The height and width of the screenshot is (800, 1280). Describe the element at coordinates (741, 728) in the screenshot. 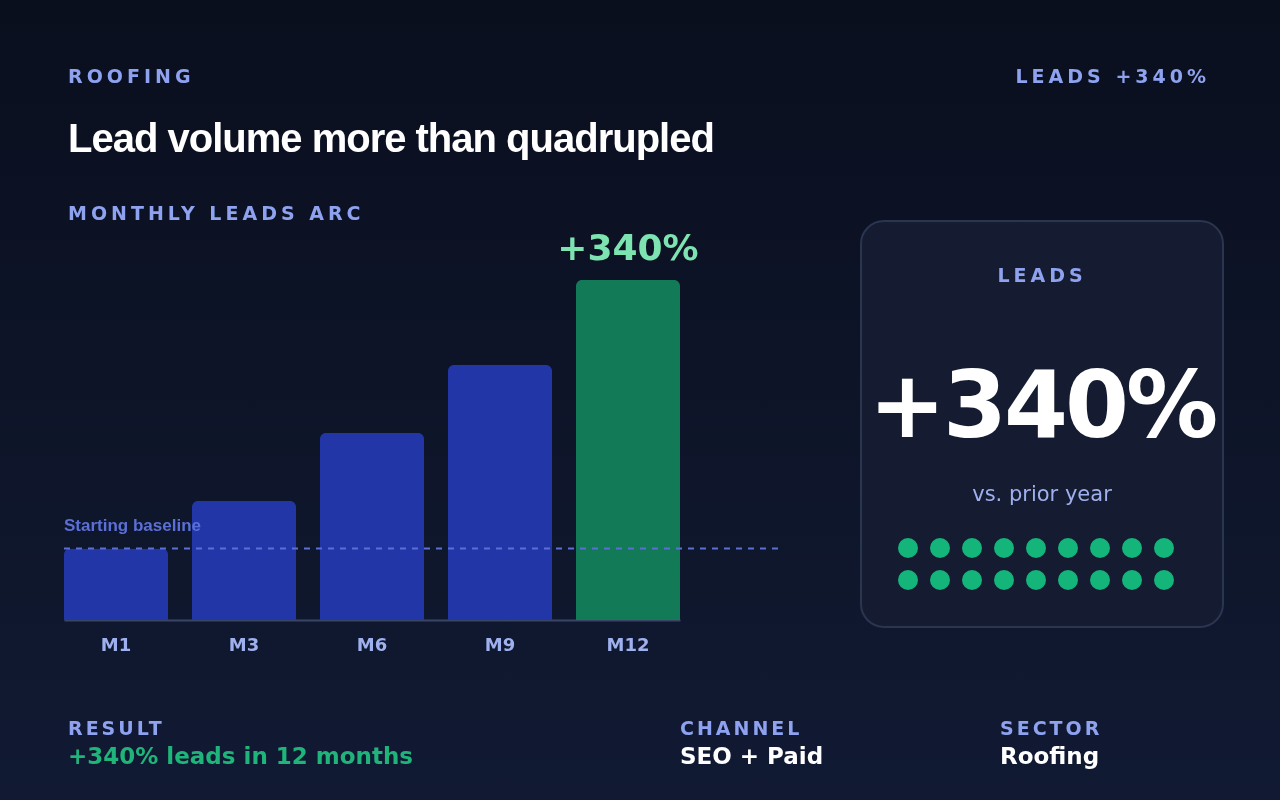

I see `text: CHANNEL` at that location.